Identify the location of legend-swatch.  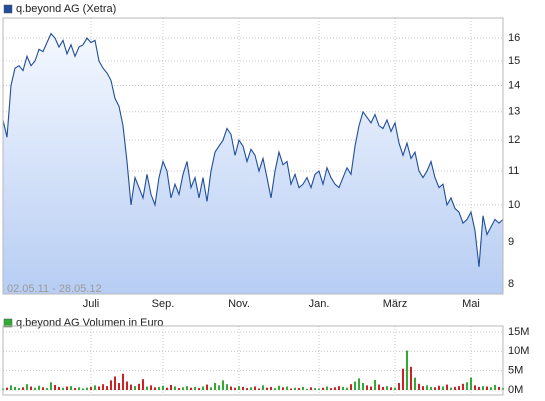
(8, 323).